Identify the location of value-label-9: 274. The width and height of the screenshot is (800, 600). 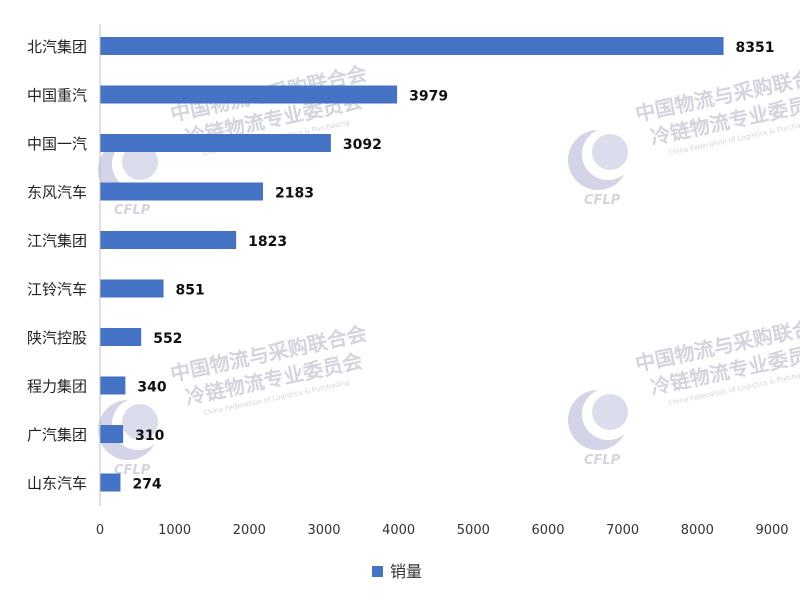
(146, 485).